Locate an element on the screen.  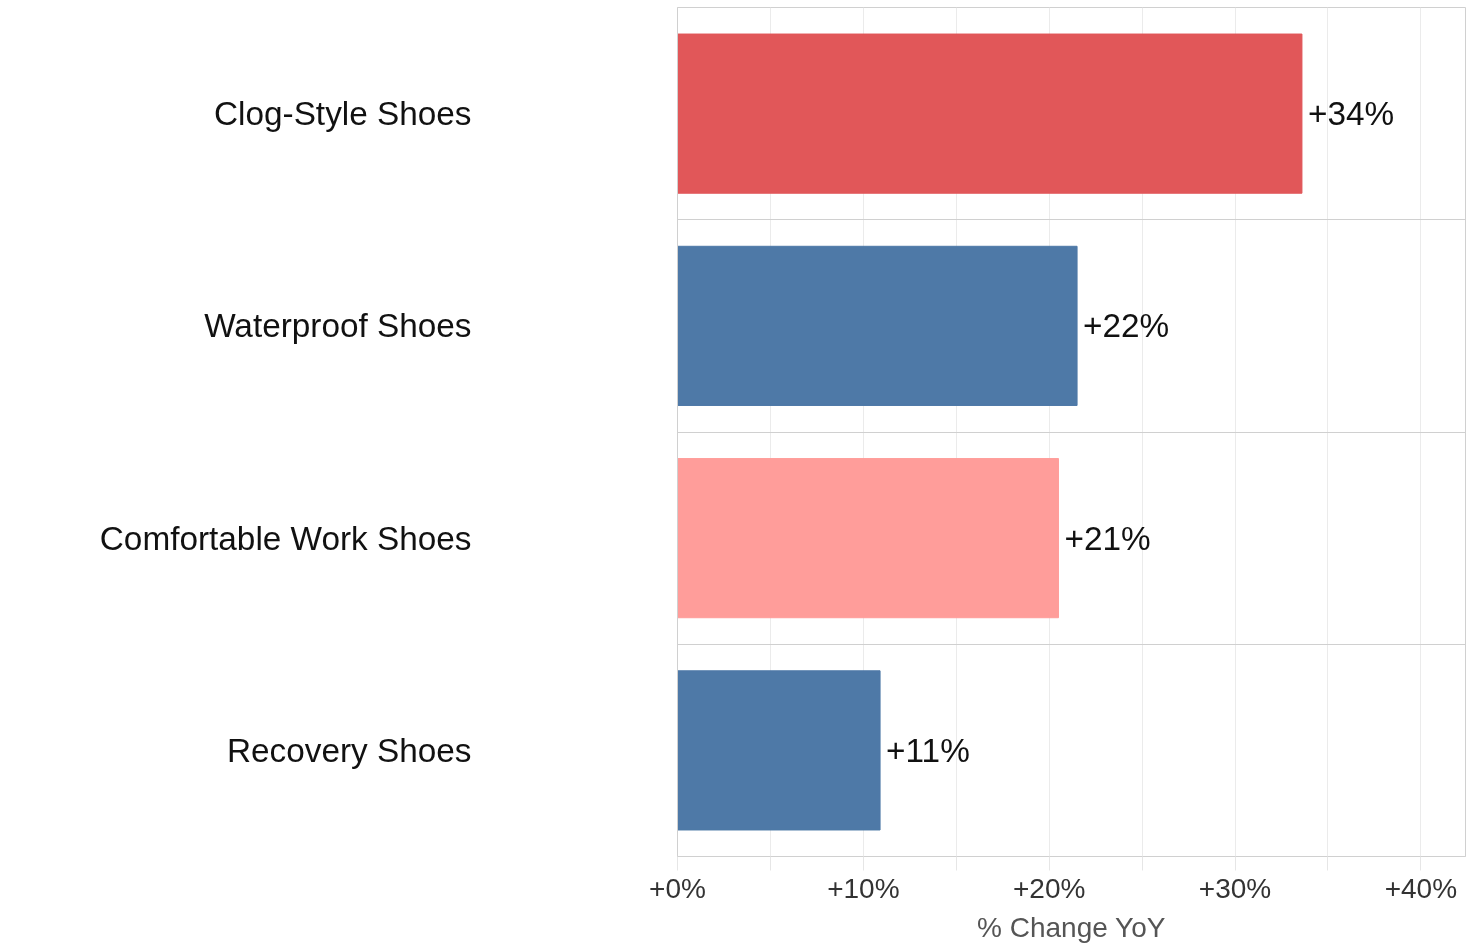
x-tick-label: +20% is located at coordinates (1049, 888).